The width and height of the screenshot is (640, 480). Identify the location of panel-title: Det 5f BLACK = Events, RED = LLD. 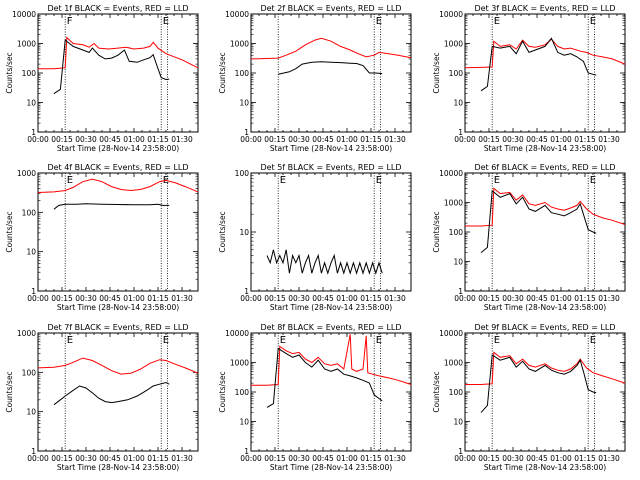
(330, 167).